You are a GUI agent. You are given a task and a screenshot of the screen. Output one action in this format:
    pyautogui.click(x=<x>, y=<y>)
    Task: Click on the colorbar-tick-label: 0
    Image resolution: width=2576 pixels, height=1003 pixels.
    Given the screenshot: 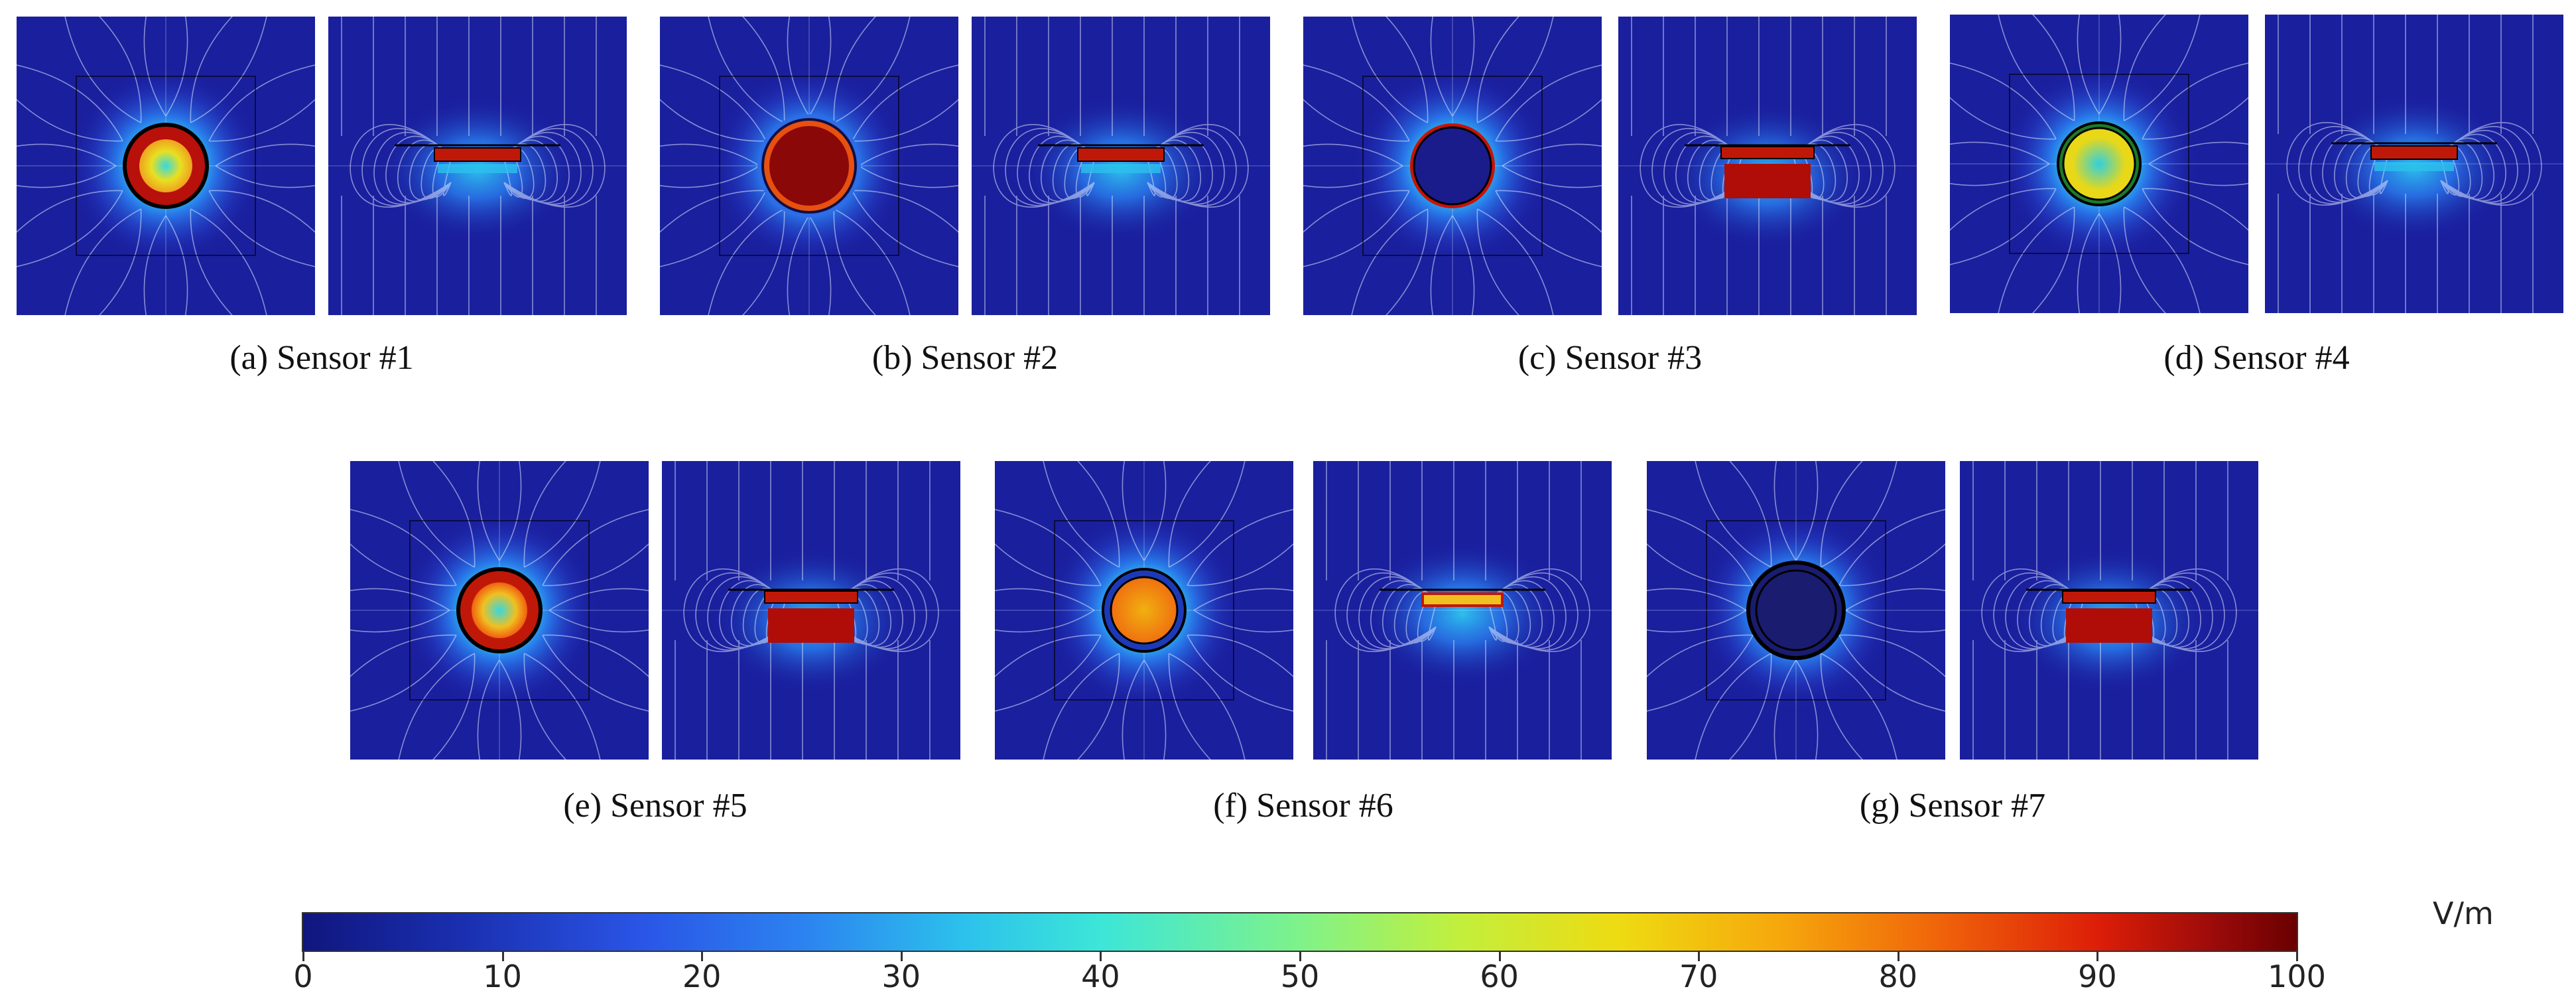 What is the action you would take?
    pyautogui.click(x=303, y=976)
    